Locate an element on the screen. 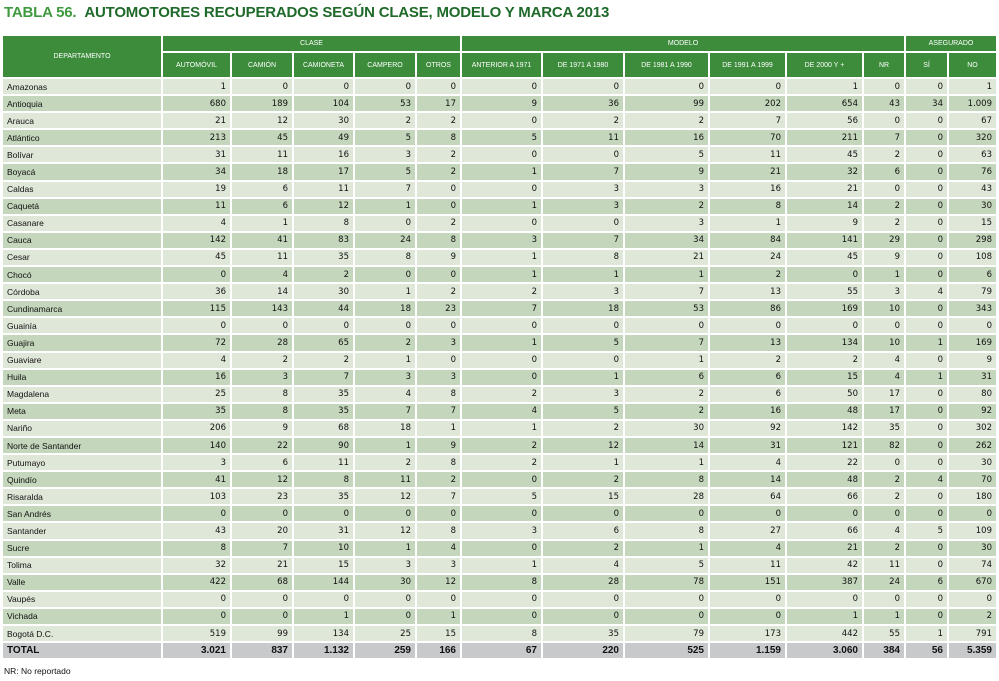 The height and width of the screenshot is (681, 999). department-cell: Bogotá D.C. is located at coordinates (82, 634).